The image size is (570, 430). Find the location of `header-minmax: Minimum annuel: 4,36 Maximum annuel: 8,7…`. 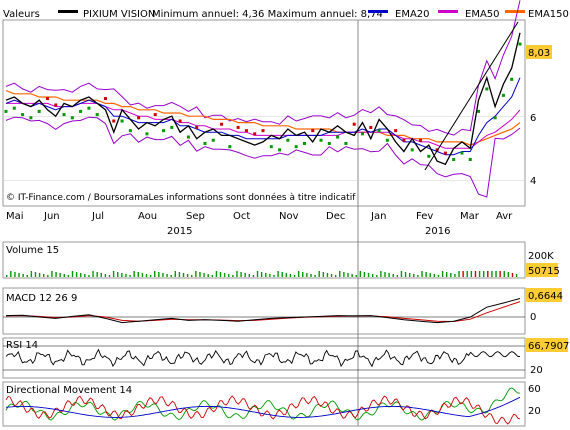

header-minmax: Minimum annuel: 4,36 Maximum annuel: 8,7… is located at coordinates (267, 14).